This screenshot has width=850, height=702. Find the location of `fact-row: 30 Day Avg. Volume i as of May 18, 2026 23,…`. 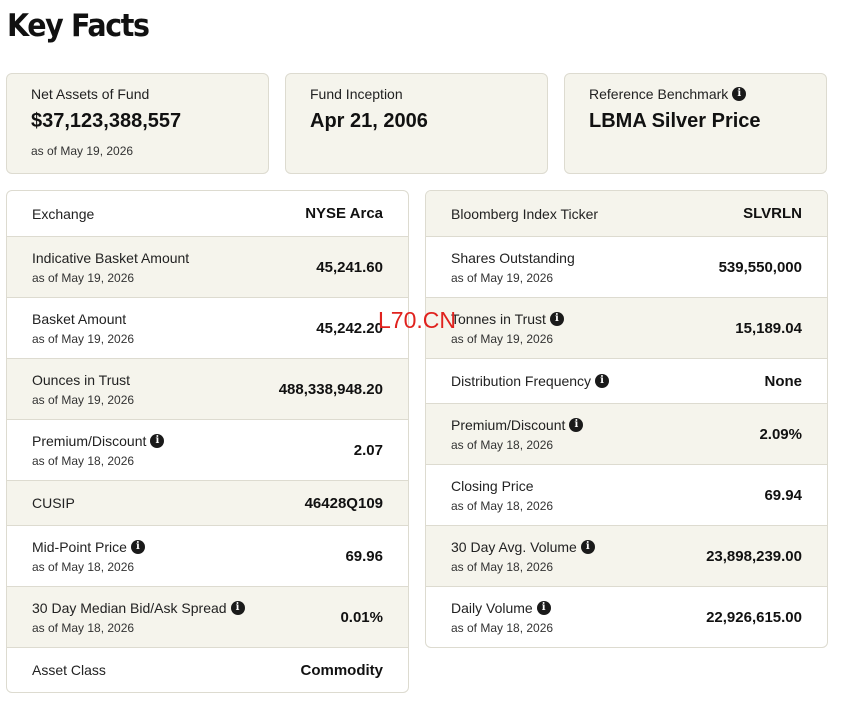

fact-row: 30 Day Avg. Volume i as of May 18, 2026 23,… is located at coordinates (626, 555).